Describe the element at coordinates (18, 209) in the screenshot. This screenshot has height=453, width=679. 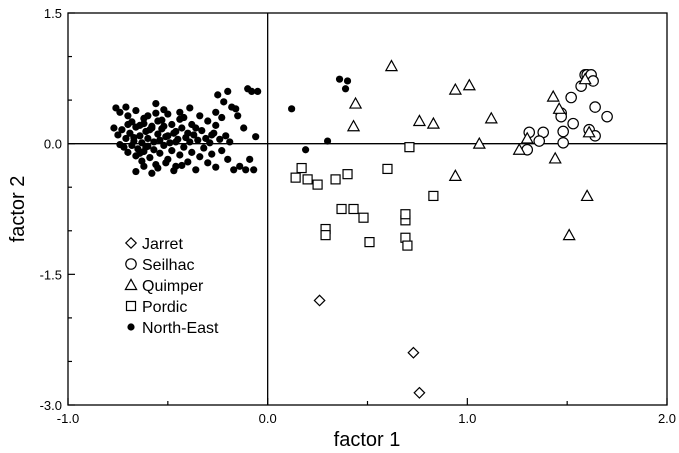
I see `y-axis-title: factor 2` at that location.